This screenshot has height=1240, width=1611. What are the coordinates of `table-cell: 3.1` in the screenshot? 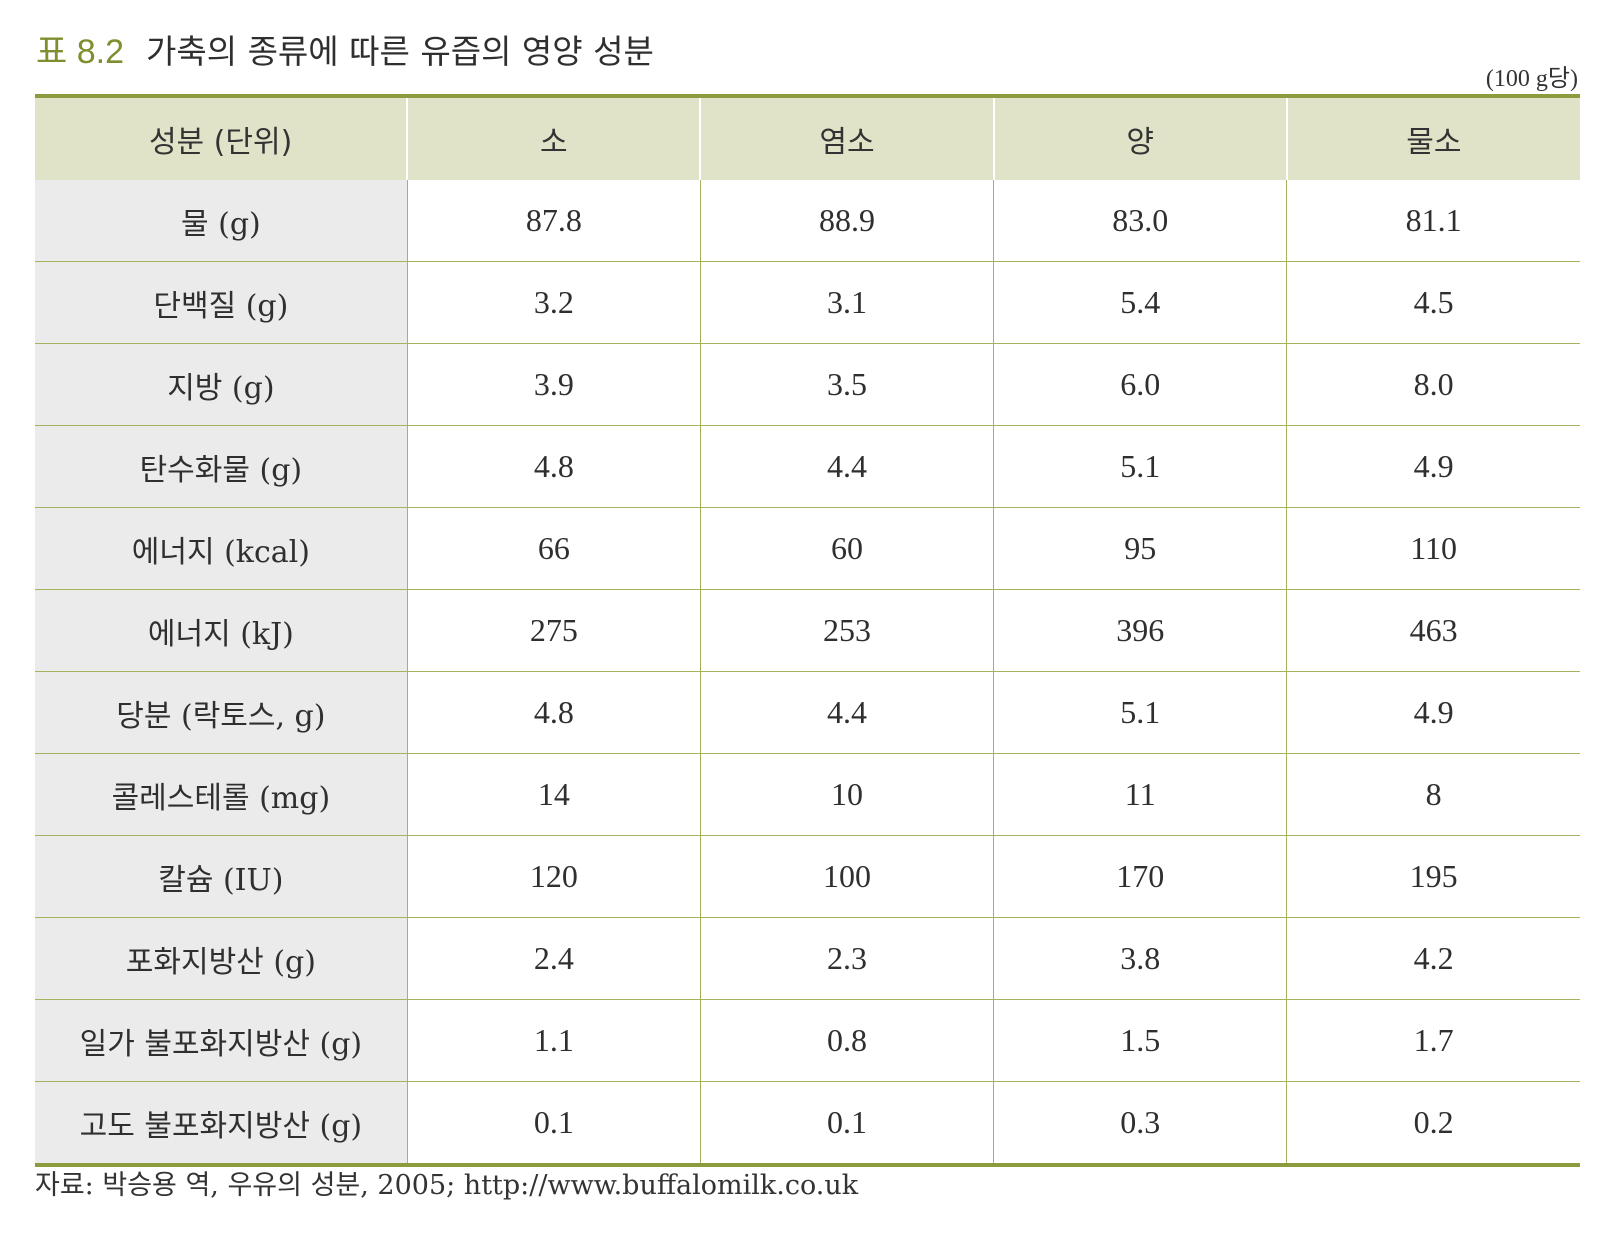 It's located at (846, 302).